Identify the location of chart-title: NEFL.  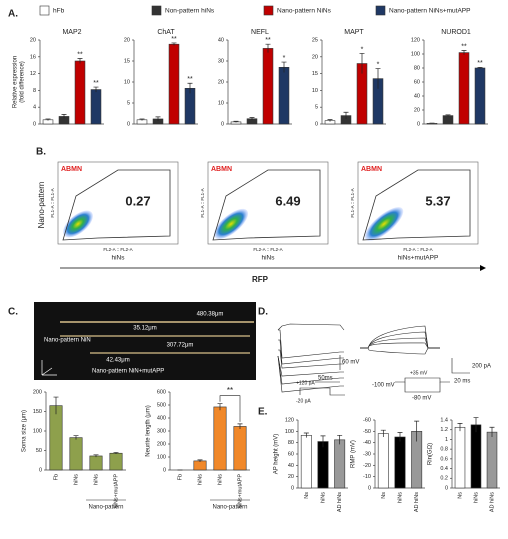
(260, 32).